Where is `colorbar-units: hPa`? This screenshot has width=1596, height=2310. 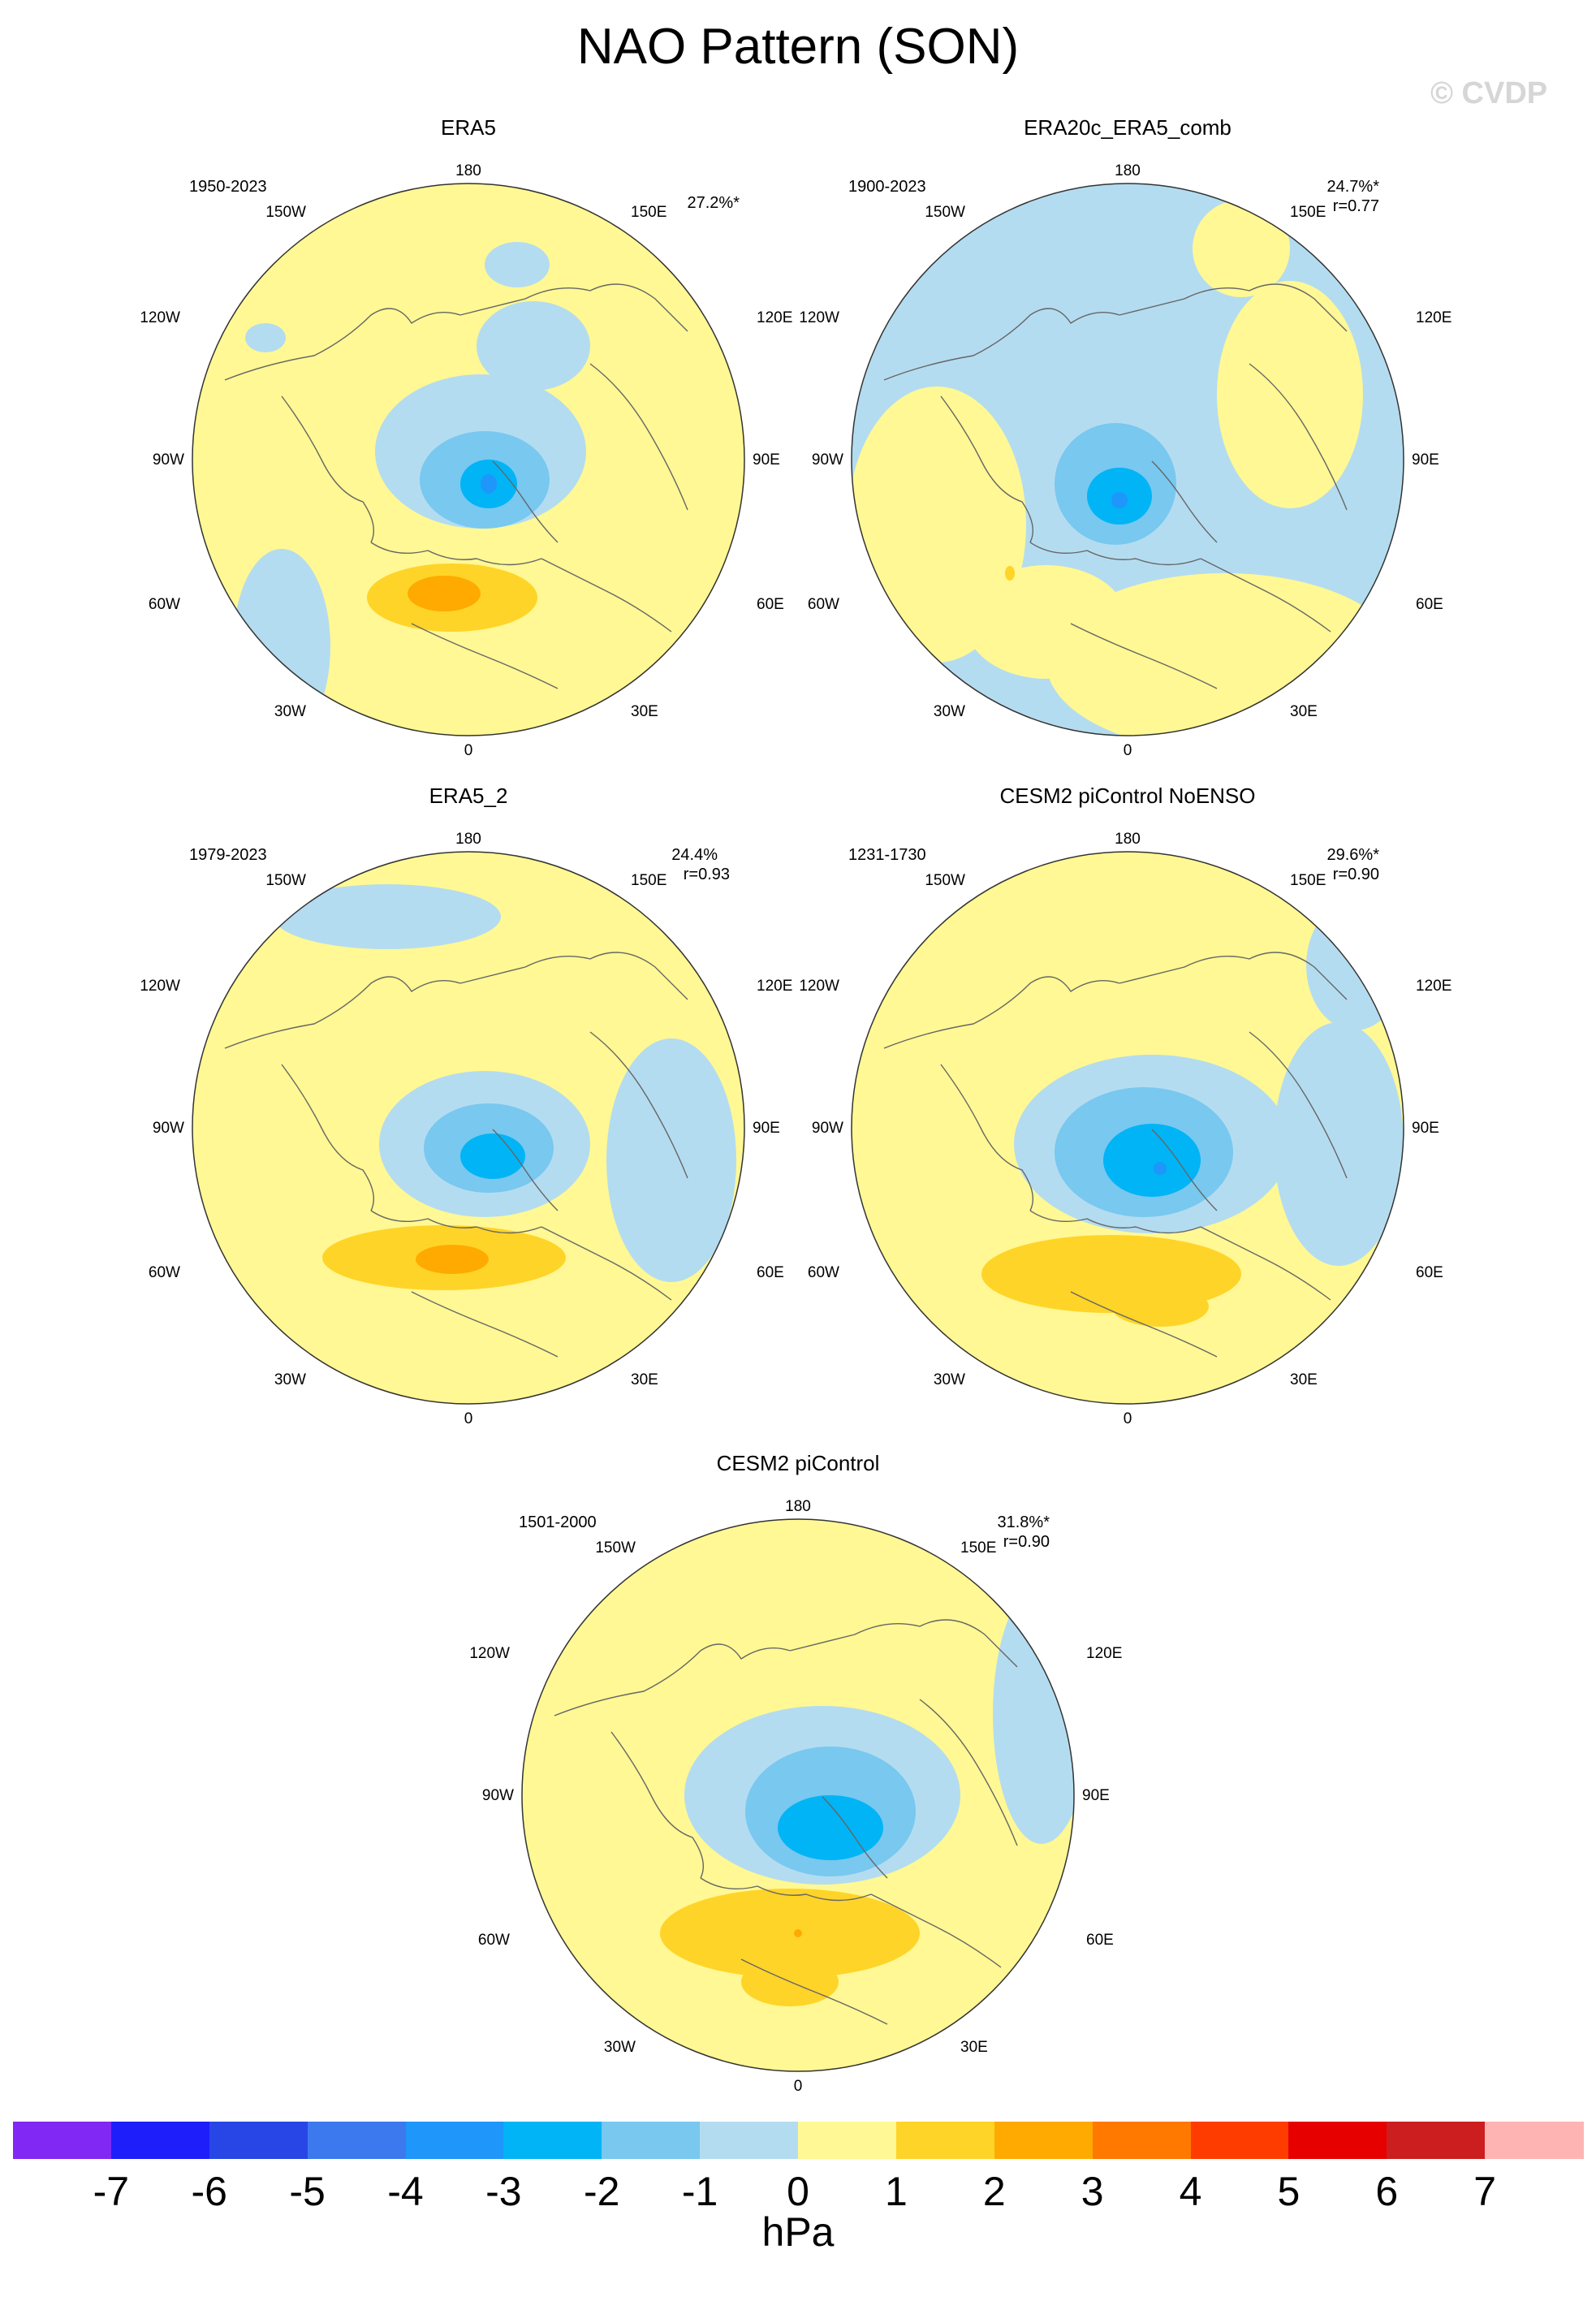 colorbar-units: hPa is located at coordinates (798, 2232).